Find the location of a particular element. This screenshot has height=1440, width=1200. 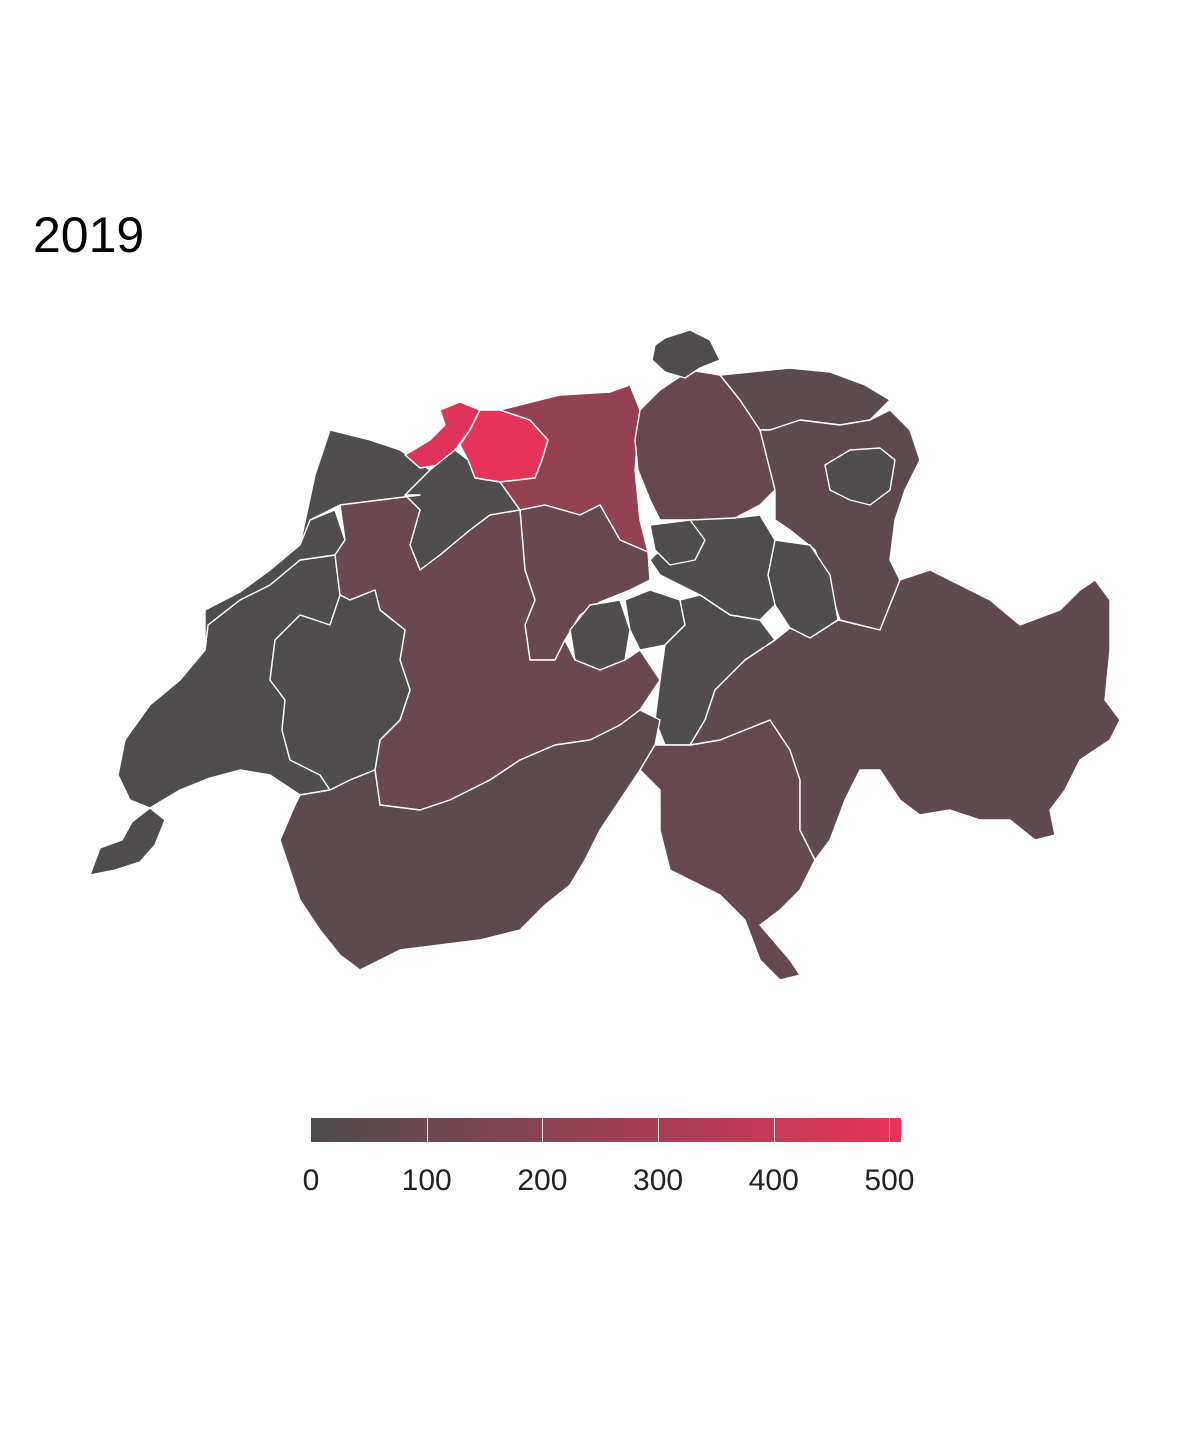

region-graubunden is located at coordinates (905, 715).